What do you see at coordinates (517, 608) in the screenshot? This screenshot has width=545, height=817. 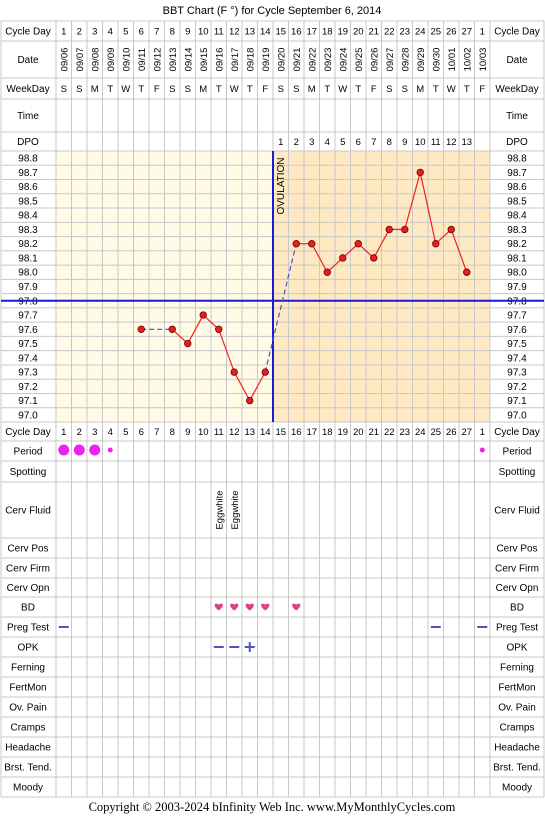 I see `row-label-right: BD` at bounding box center [517, 608].